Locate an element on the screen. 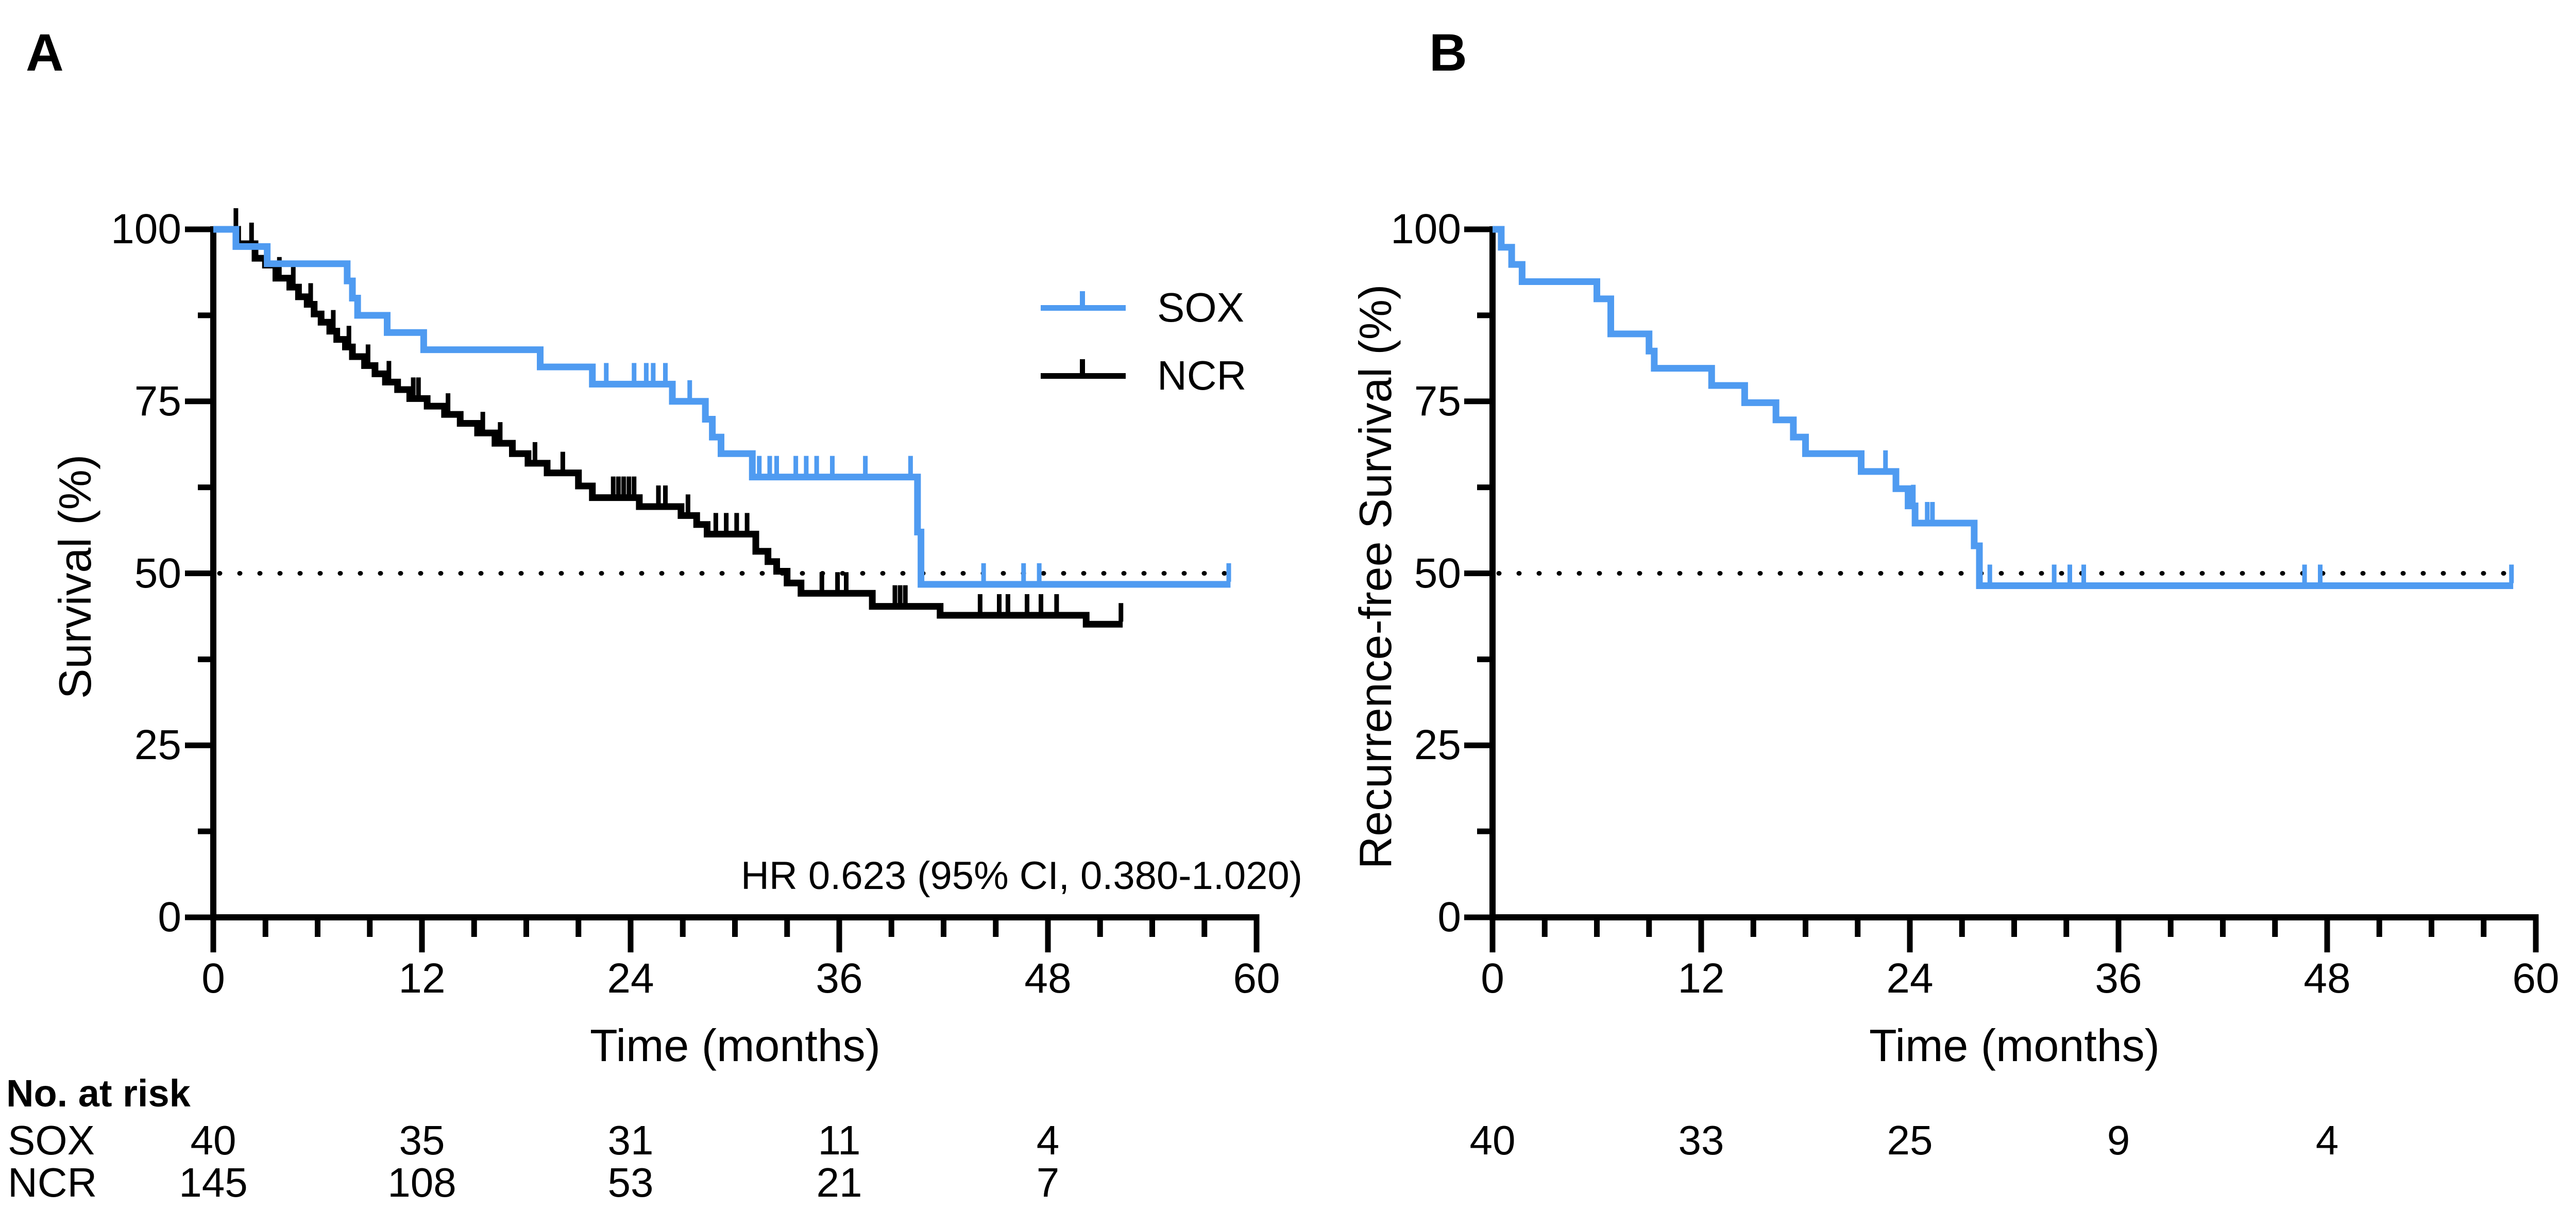 This screenshot has height=1225, width=2576. km-curve-ncr is located at coordinates (668, 427).